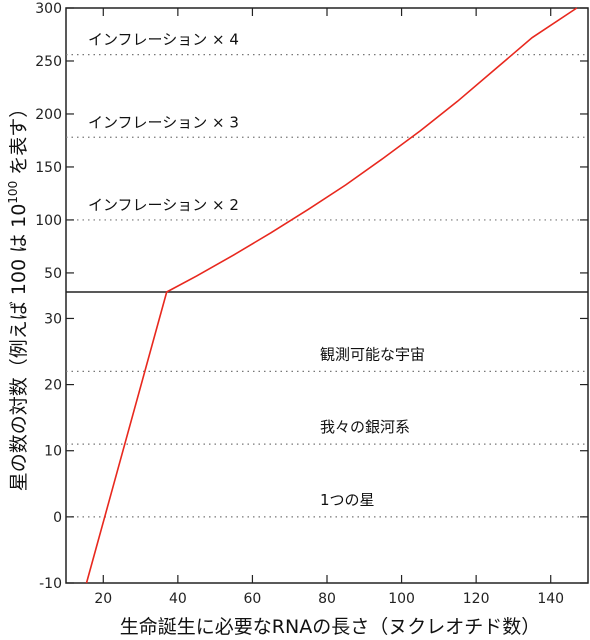  Describe the element at coordinates (48, 221) in the screenshot. I see `y-tick-label-upper: 100` at that location.